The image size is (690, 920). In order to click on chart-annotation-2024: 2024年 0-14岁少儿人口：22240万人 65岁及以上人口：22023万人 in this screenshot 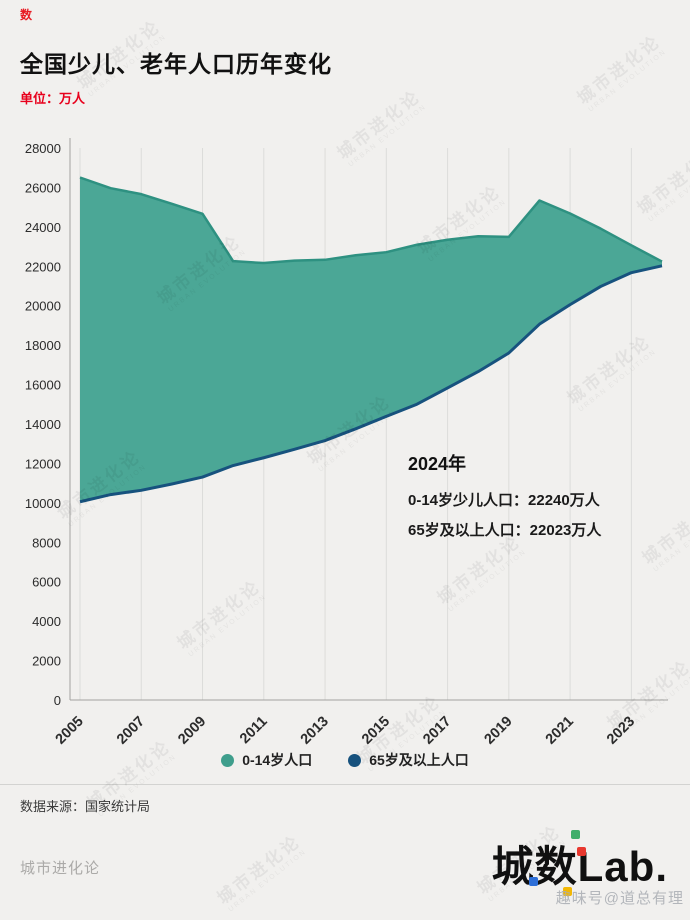, I will do `click(533, 498)`.